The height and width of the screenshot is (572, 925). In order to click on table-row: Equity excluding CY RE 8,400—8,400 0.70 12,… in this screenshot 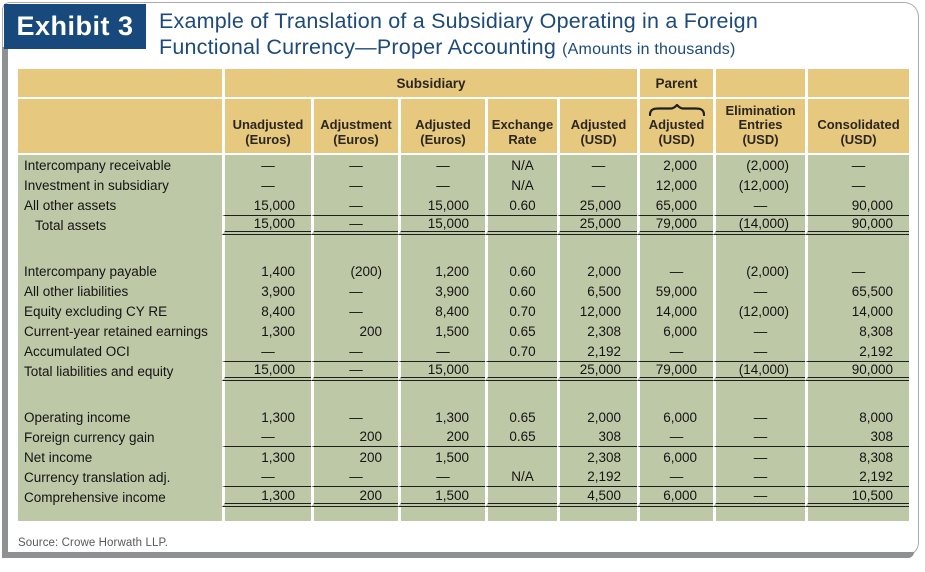, I will do `click(463, 311)`.